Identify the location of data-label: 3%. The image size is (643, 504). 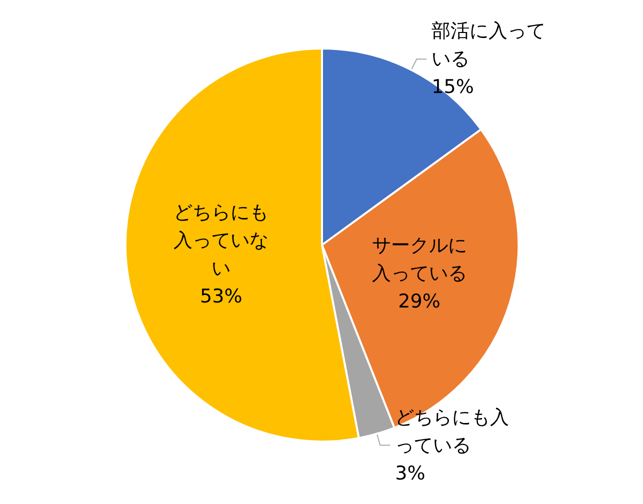
(410, 473).